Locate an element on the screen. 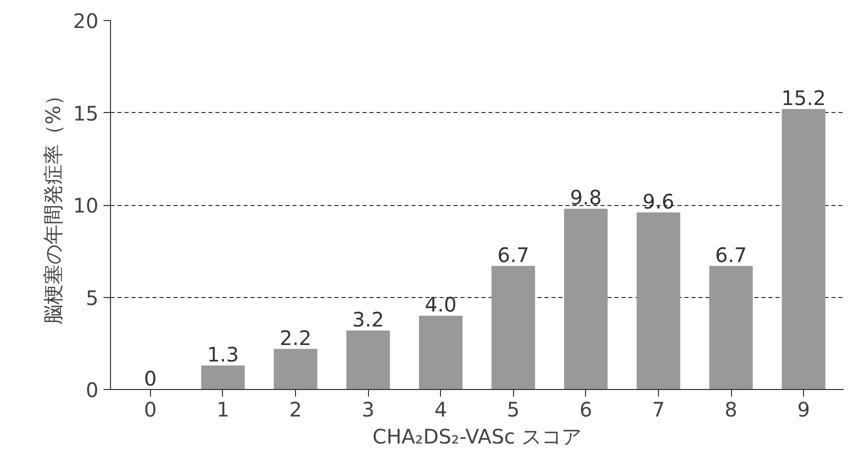 The width and height of the screenshot is (863, 451). x-tick-label: 8 is located at coordinates (731, 410).